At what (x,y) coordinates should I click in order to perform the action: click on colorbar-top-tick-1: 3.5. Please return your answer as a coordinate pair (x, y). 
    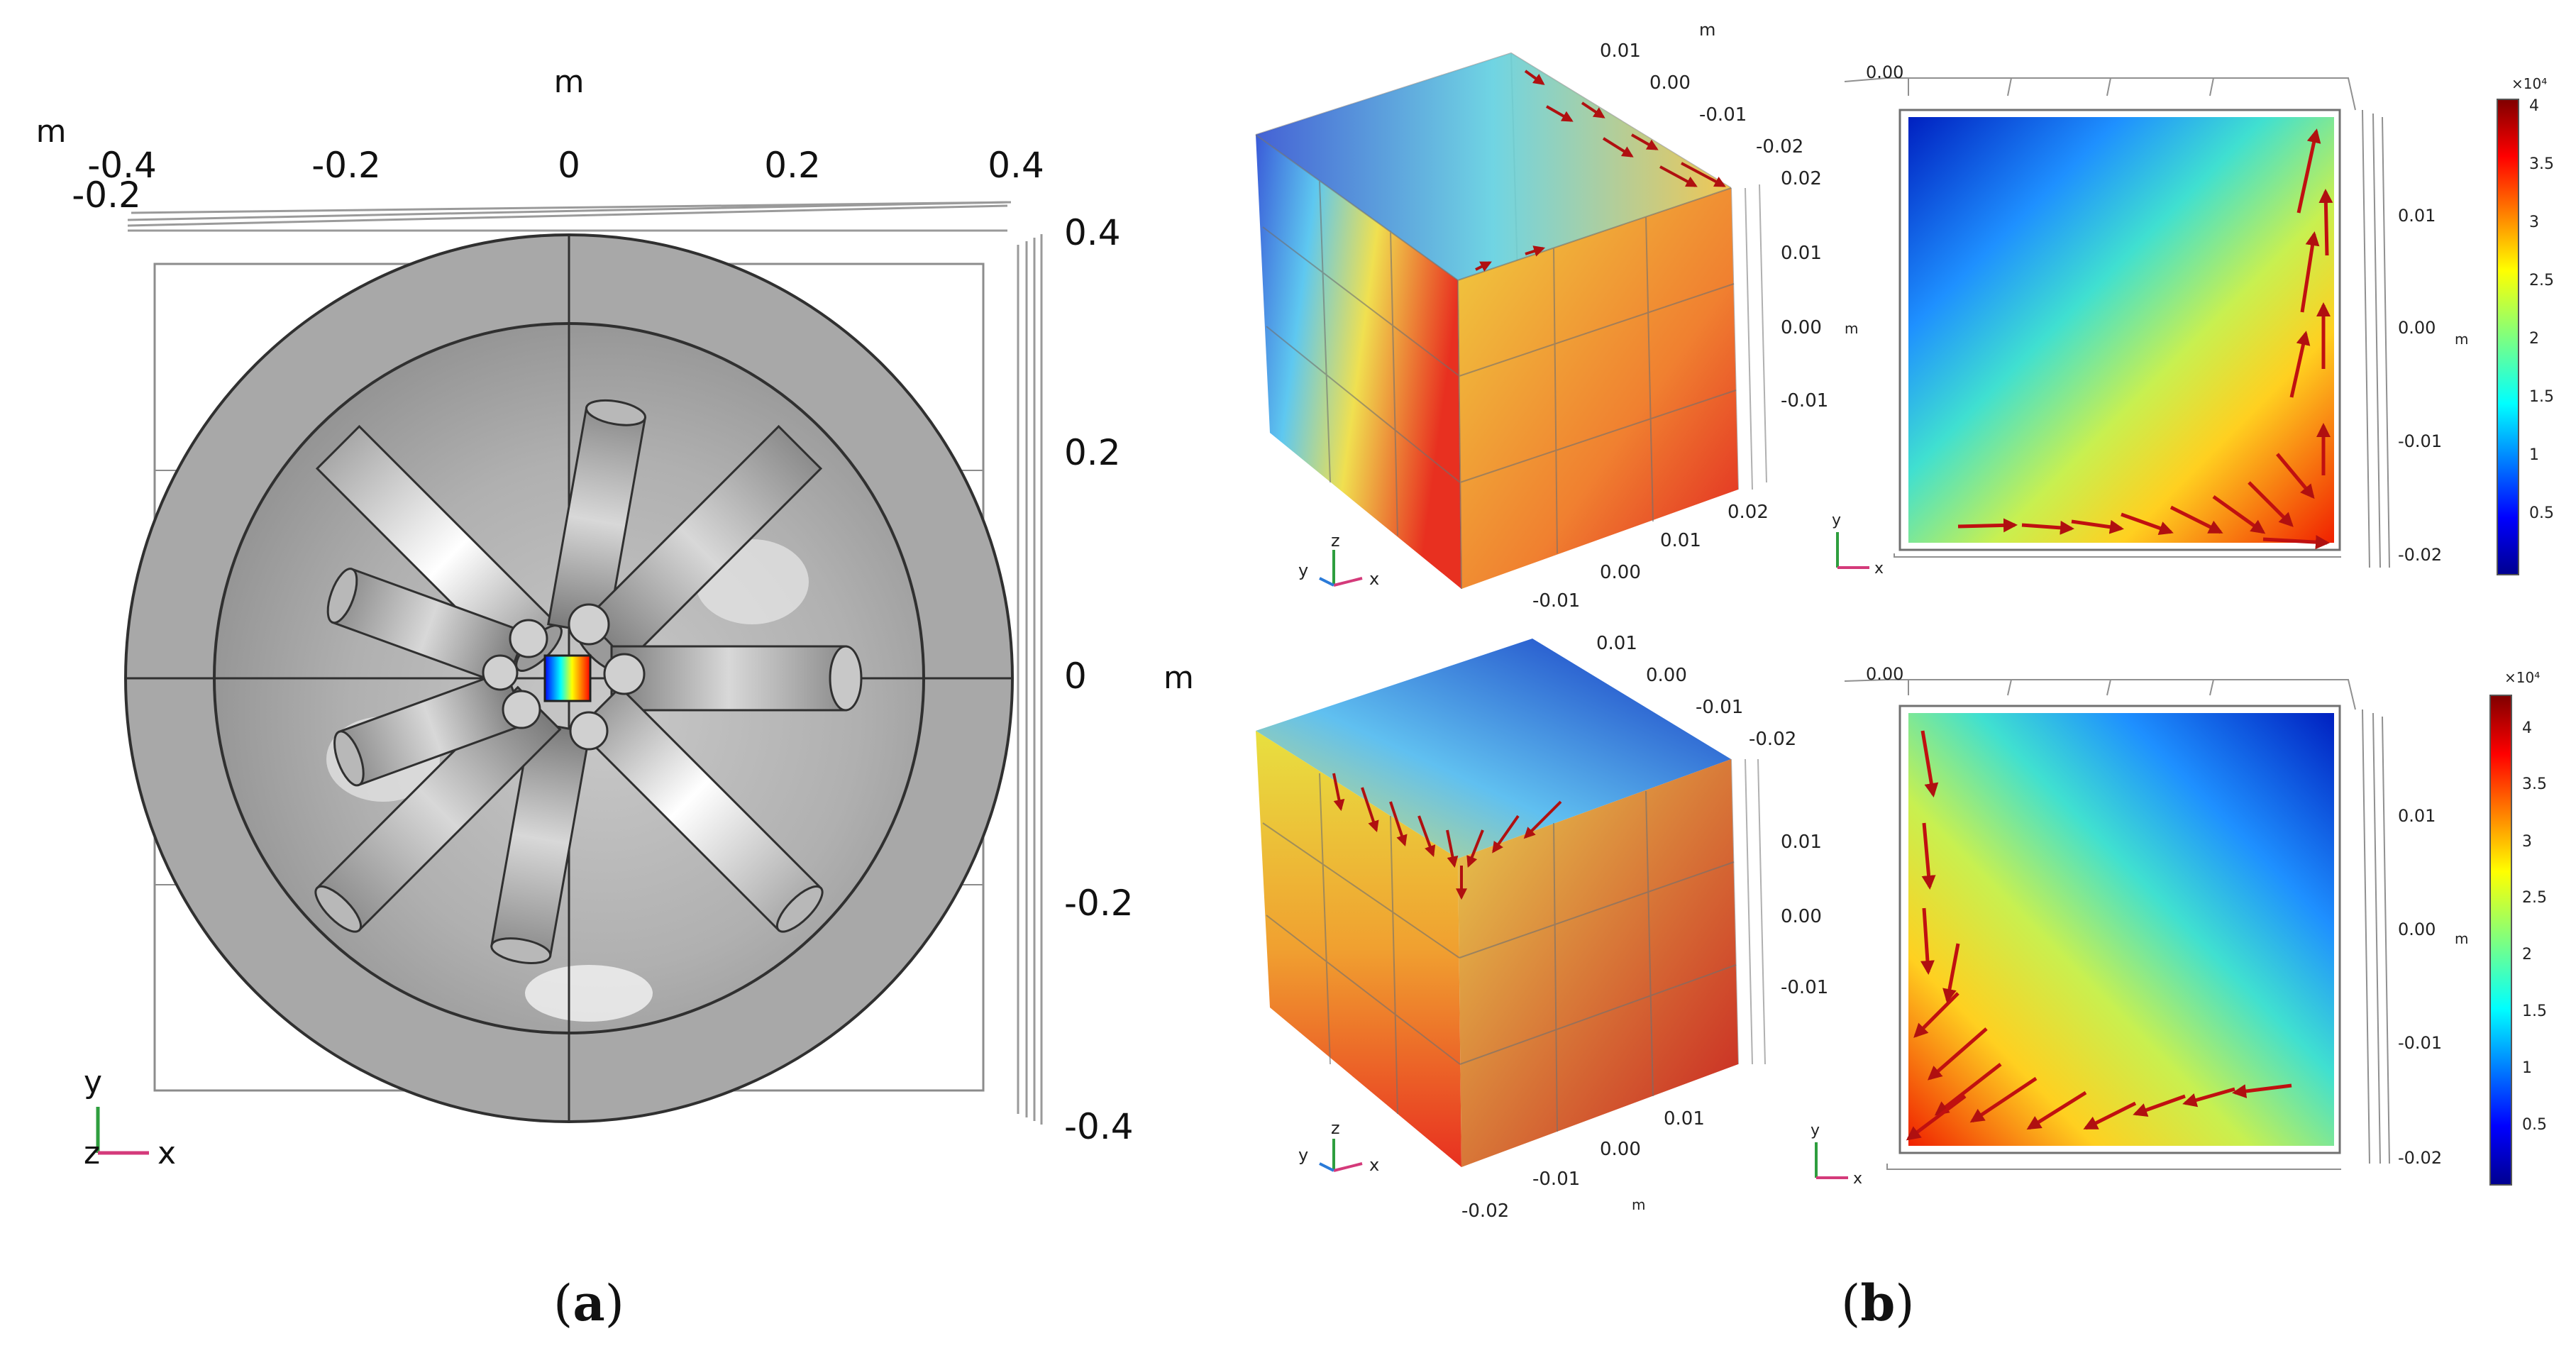
    Looking at the image, I should click on (2541, 164).